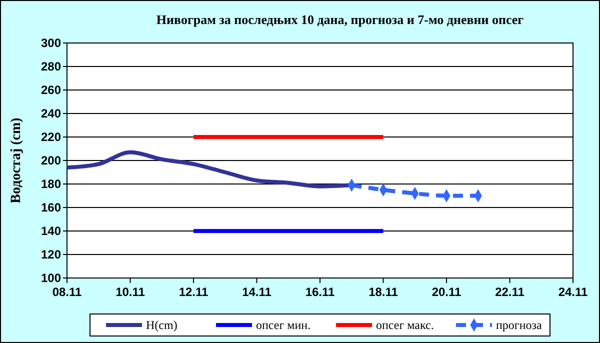 This screenshot has height=343, width=600. What do you see at coordinates (51, 184) in the screenshot?
I see `y-tick-label: 180` at bounding box center [51, 184].